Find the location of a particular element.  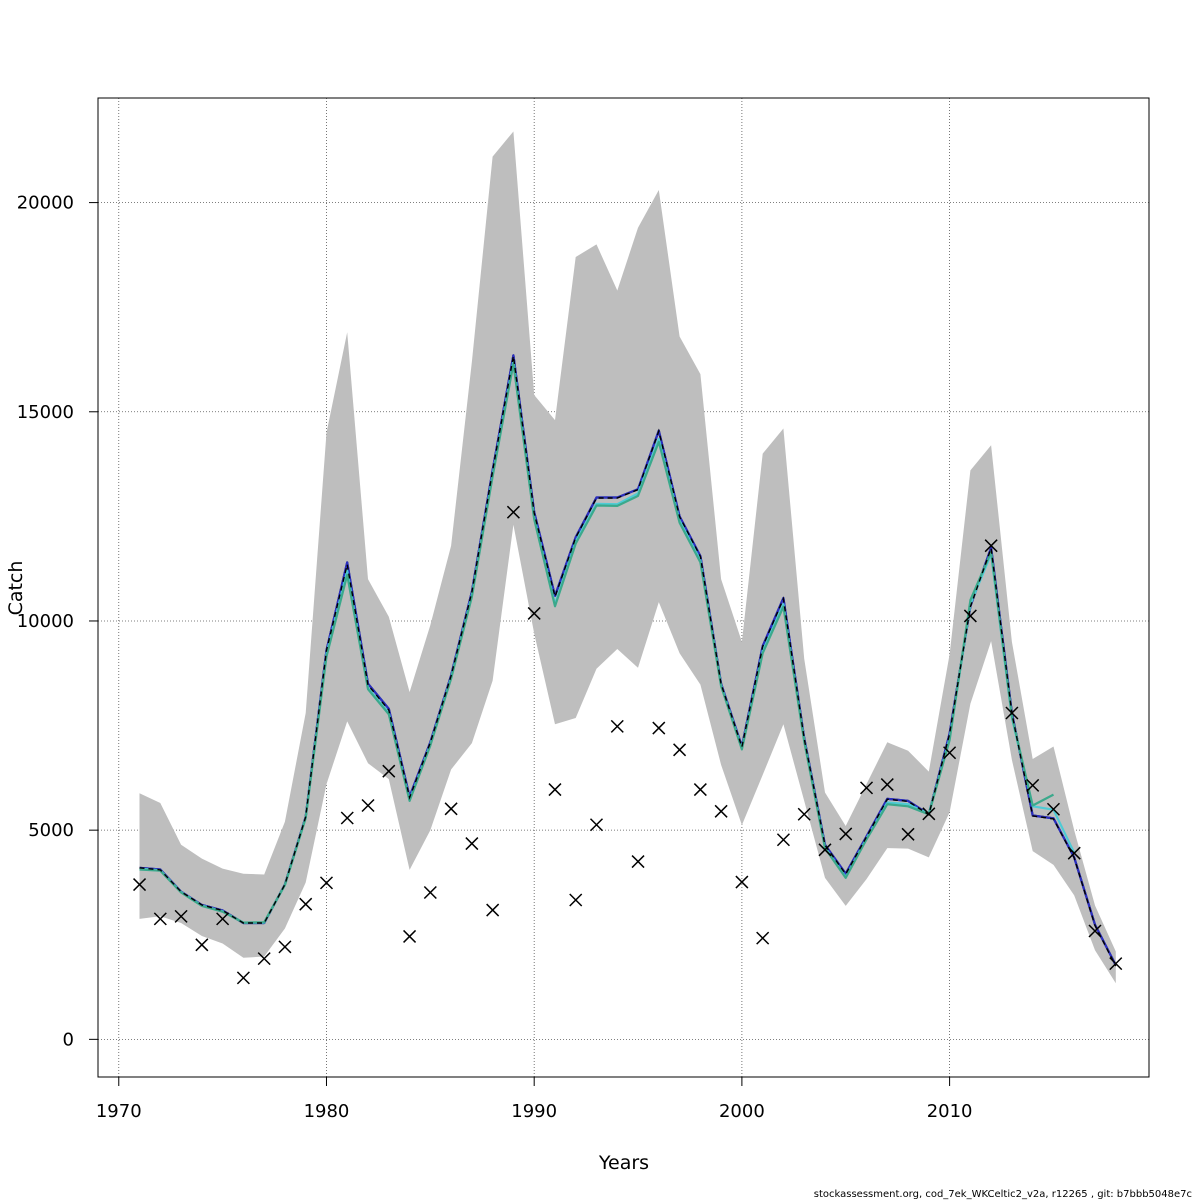

x-tick-label: 1980 is located at coordinates (327, 1111).